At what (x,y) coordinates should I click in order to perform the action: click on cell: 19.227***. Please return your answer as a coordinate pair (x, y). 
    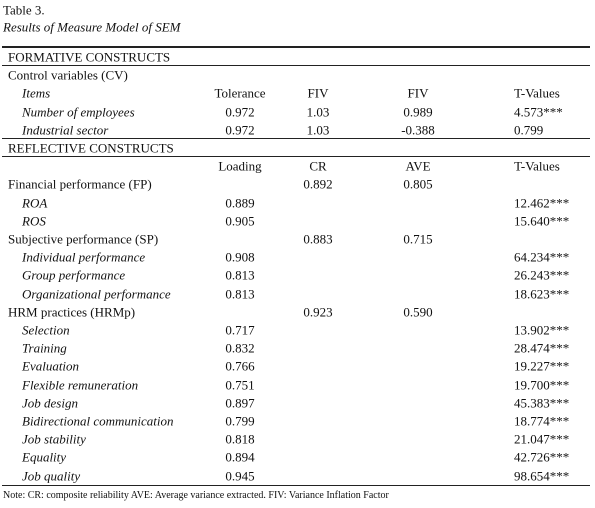
    Looking at the image, I should click on (542, 366).